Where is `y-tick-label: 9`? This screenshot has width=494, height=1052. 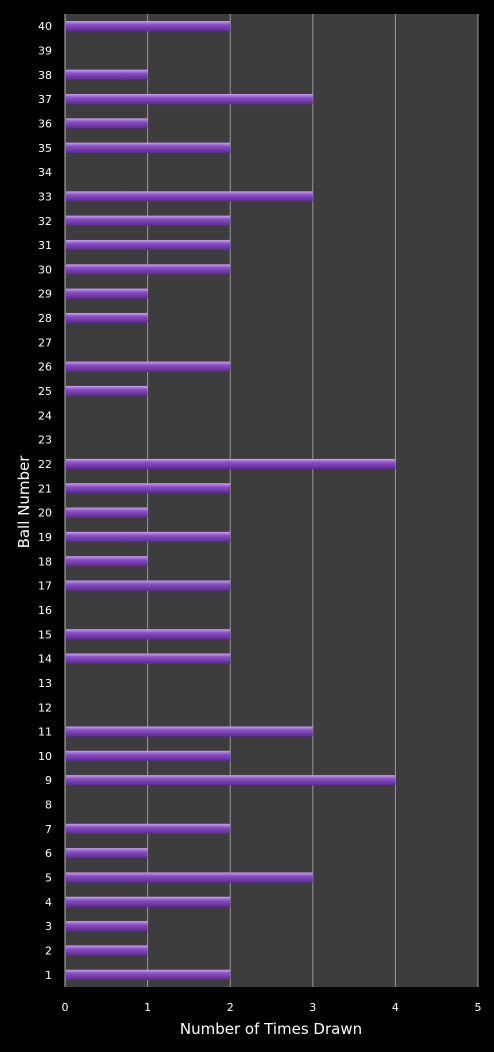 y-tick-label: 9 is located at coordinates (48, 780).